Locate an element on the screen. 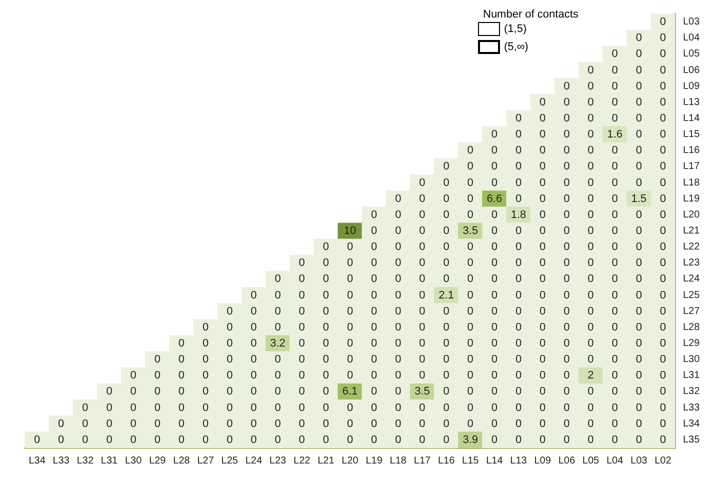 The width and height of the screenshot is (723, 478). y-tick-label: L14 is located at coordinates (691, 118).